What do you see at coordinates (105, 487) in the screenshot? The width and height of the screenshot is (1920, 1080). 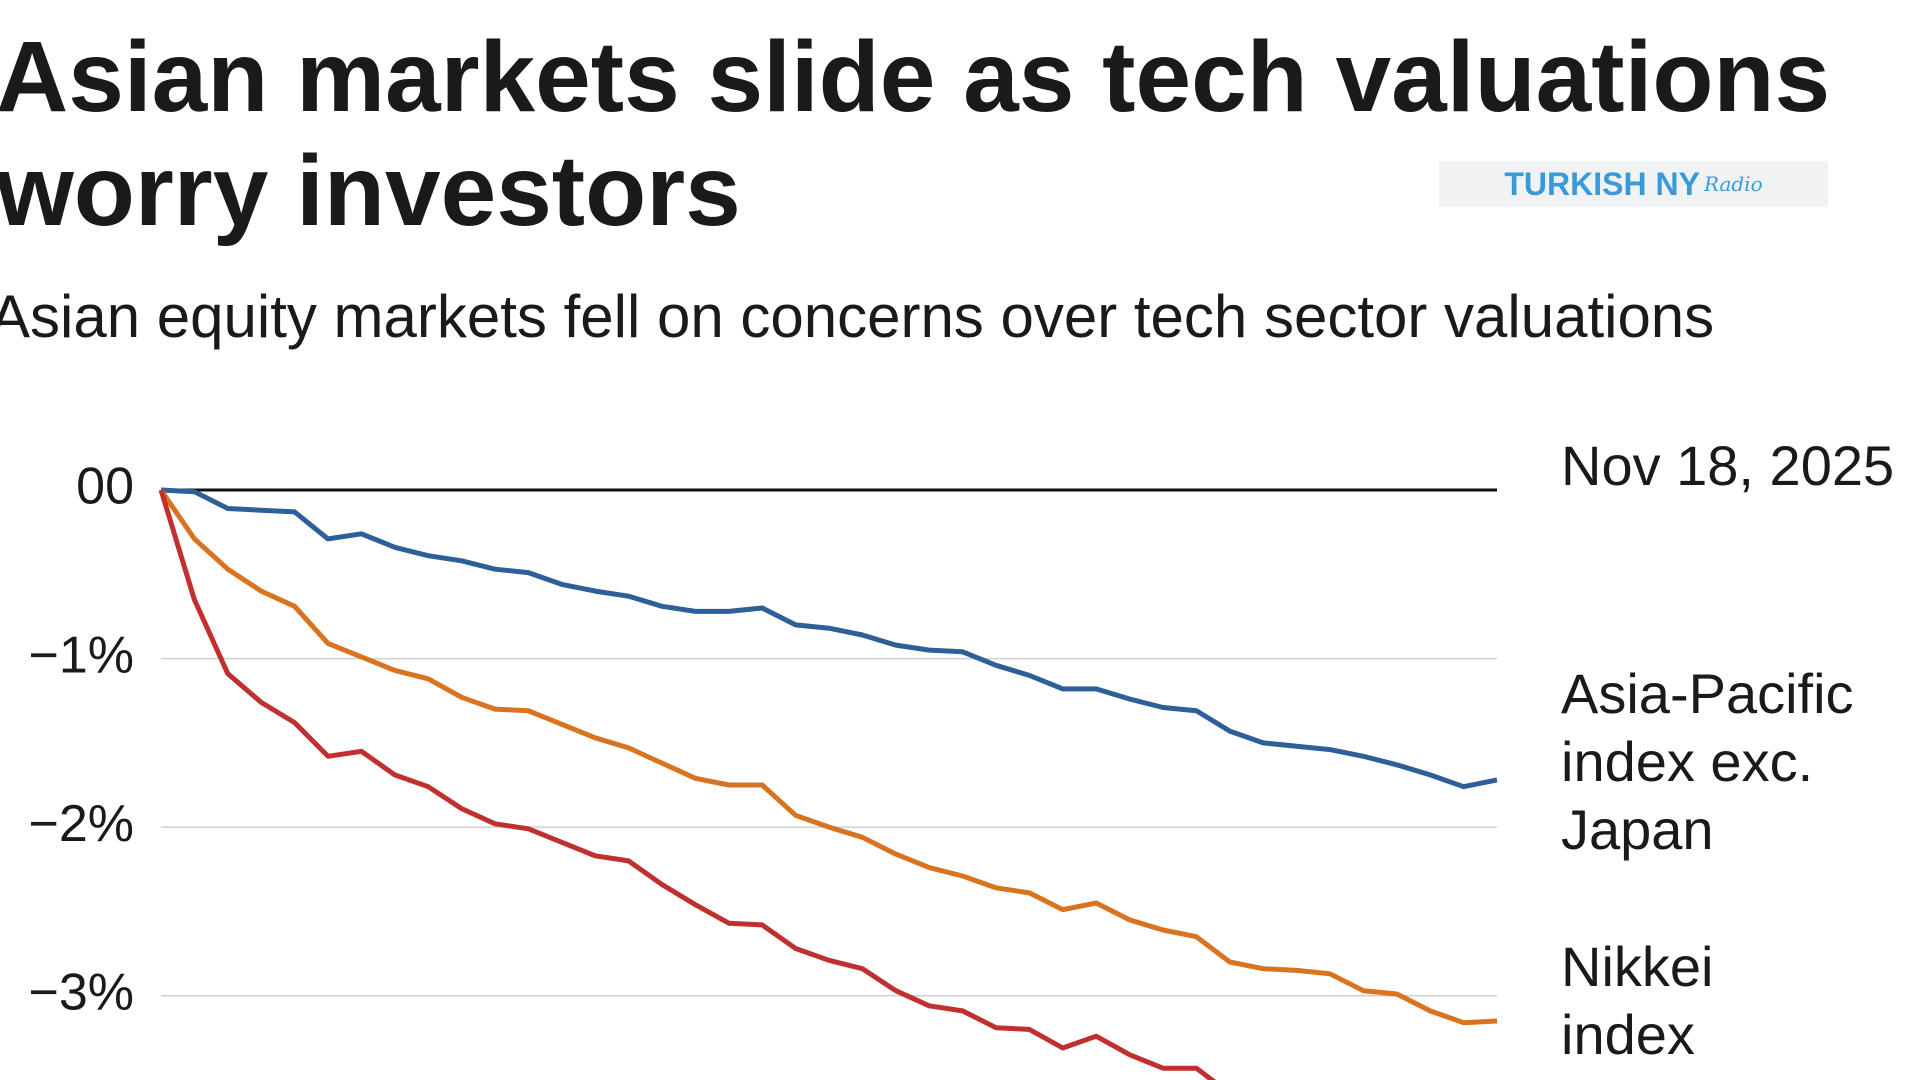 I see `y-tick-label: 00` at bounding box center [105, 487].